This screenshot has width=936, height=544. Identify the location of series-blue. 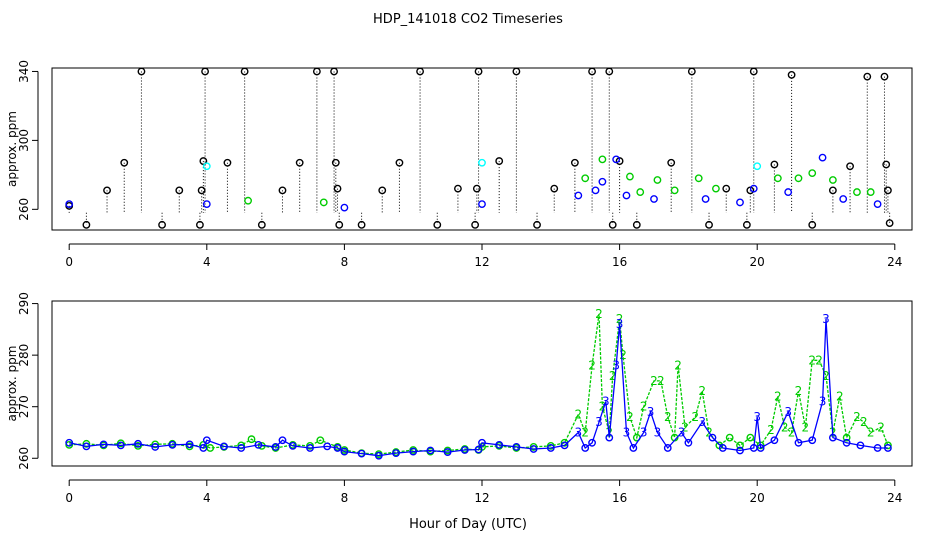
(473, 182).